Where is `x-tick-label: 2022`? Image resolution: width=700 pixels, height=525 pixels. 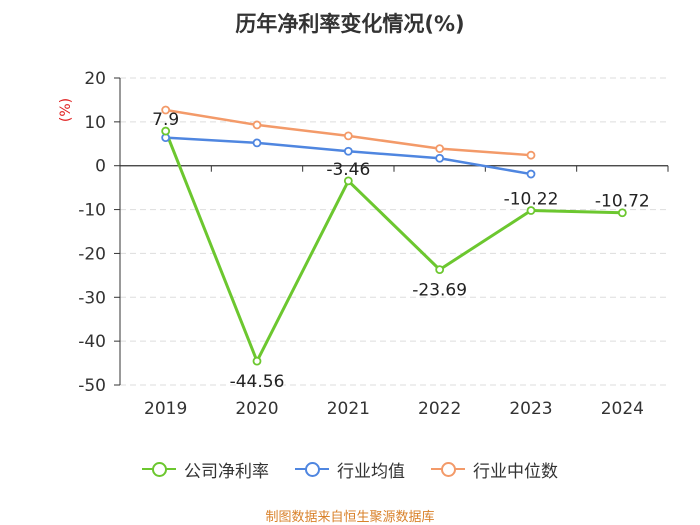
x-tick-label: 2022 is located at coordinates (439, 409).